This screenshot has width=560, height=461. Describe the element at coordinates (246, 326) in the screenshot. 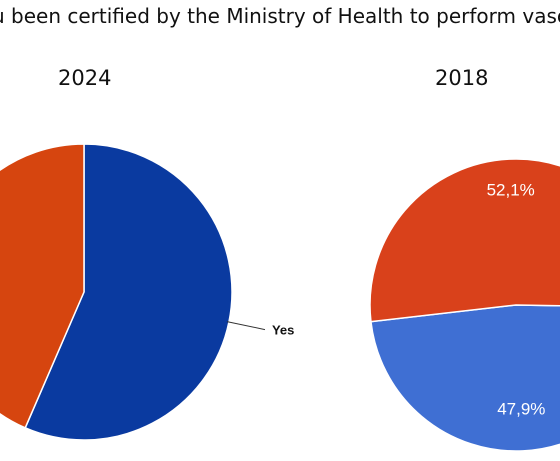

I see `pie-2024-leader-line` at that location.